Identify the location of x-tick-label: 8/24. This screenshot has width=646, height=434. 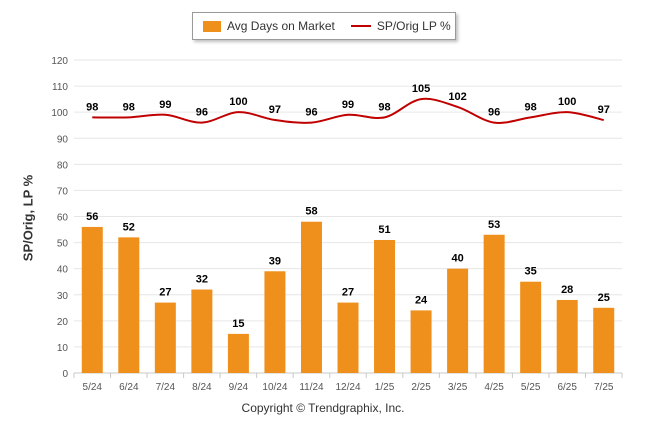
(202, 387).